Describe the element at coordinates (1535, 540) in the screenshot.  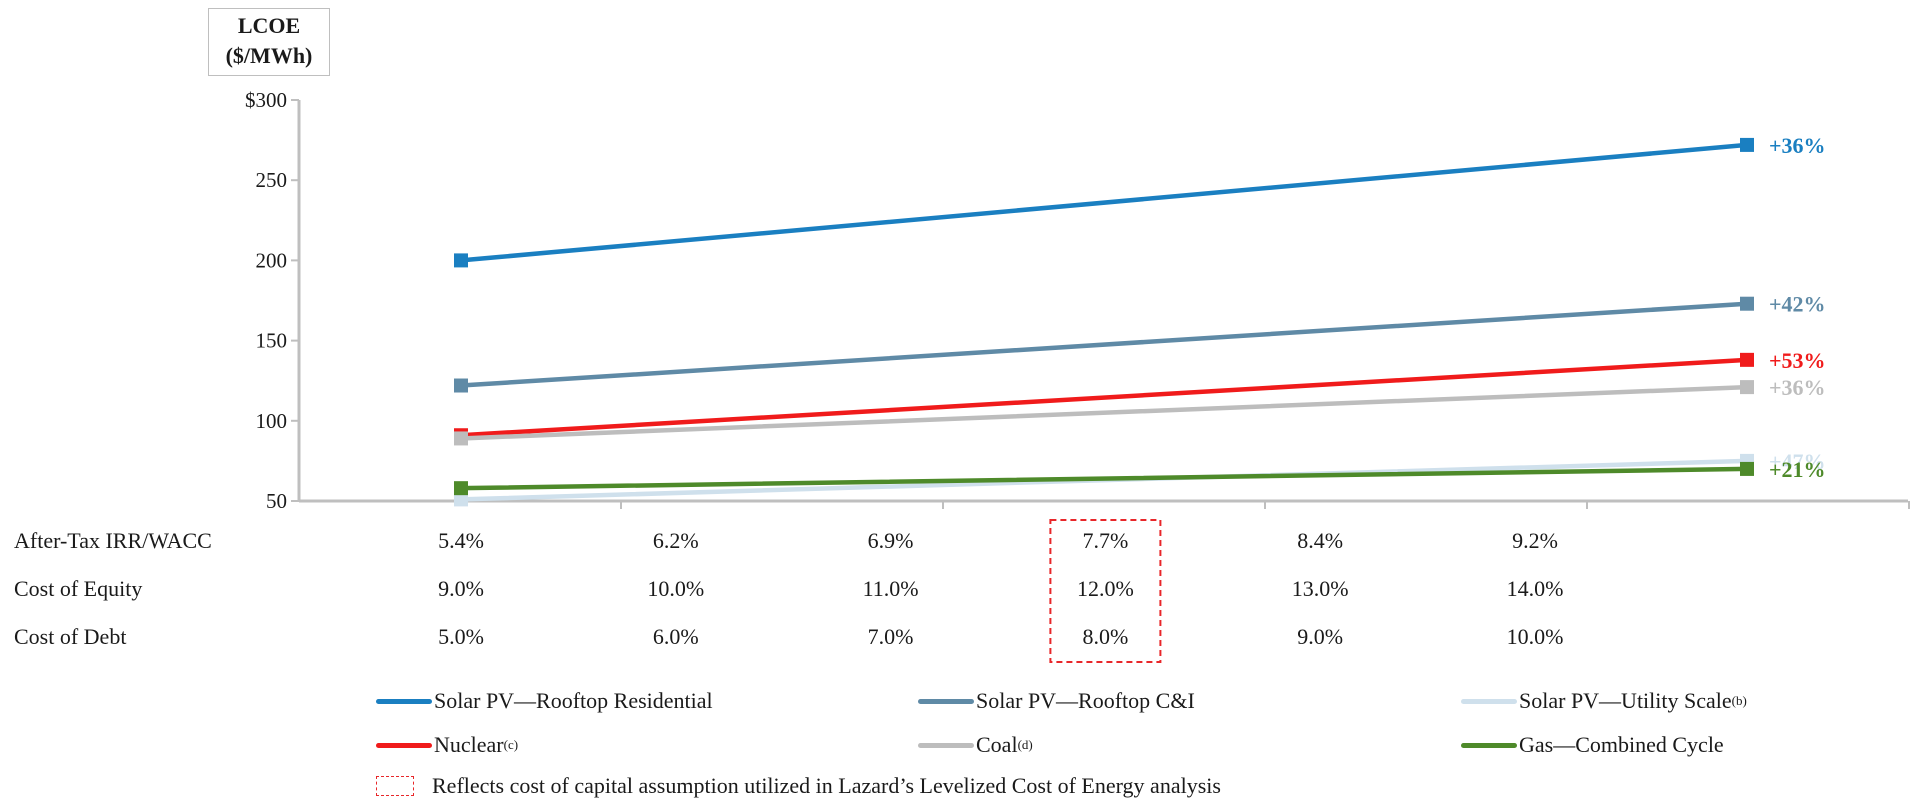
I see `table-cell: 9.2%` at that location.